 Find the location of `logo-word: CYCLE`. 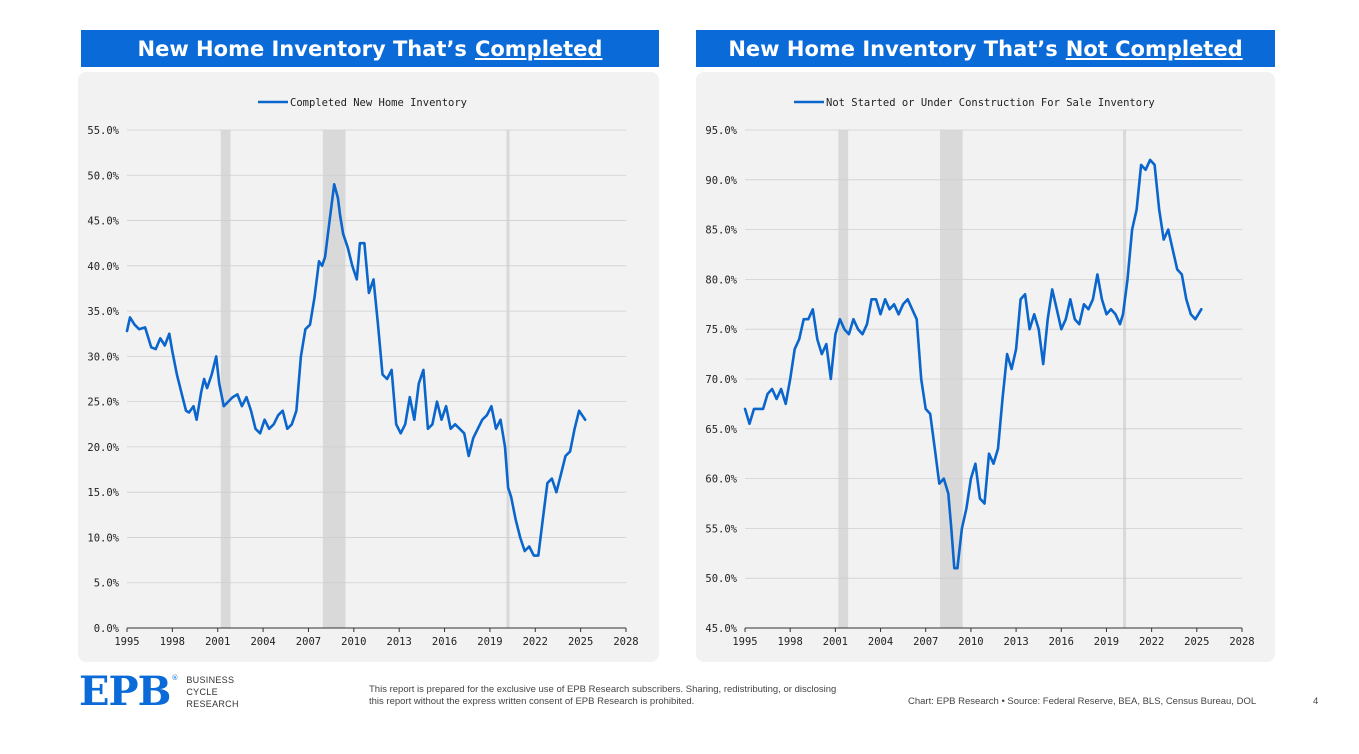

logo-word: CYCLE is located at coordinates (202, 692).